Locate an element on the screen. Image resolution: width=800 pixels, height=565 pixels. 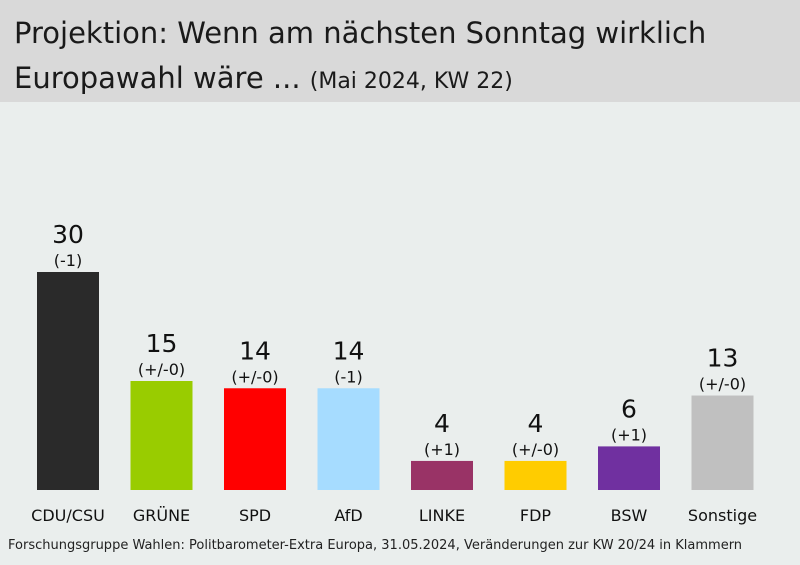
chart-title-line-2: Europawahl wäre ... (Mai 2024, KW 22) is located at coordinates (263, 78).